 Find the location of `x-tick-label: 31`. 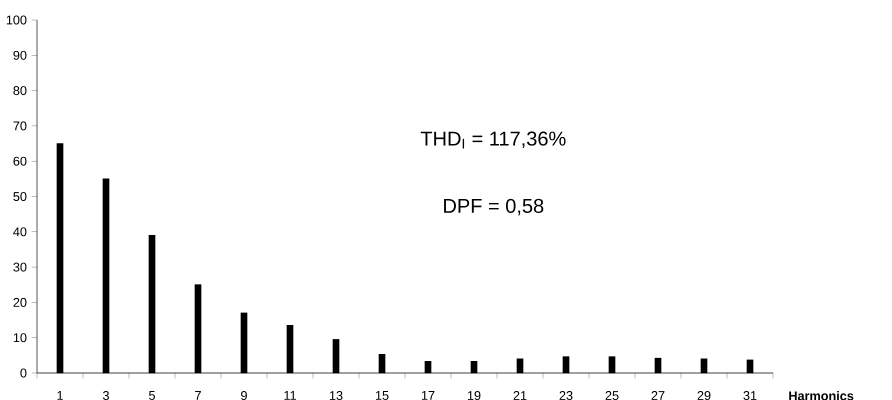

x-tick-label: 31 is located at coordinates (749, 395).